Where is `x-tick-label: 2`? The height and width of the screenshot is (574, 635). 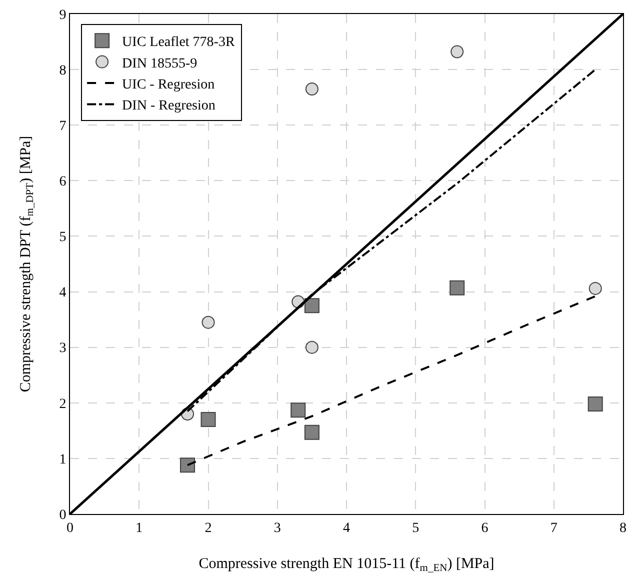
x-tick-label: 2 is located at coordinates (208, 528).